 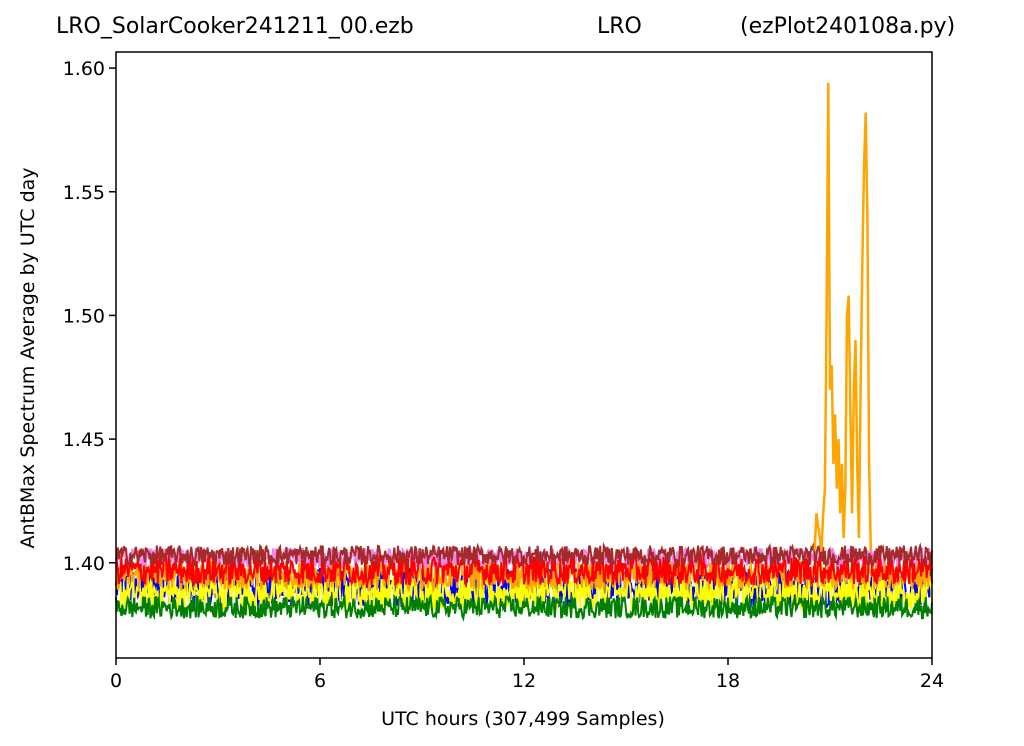 I want to click on x-axis-label: UTC hours (307,499 Samples), so click(x=523, y=719).